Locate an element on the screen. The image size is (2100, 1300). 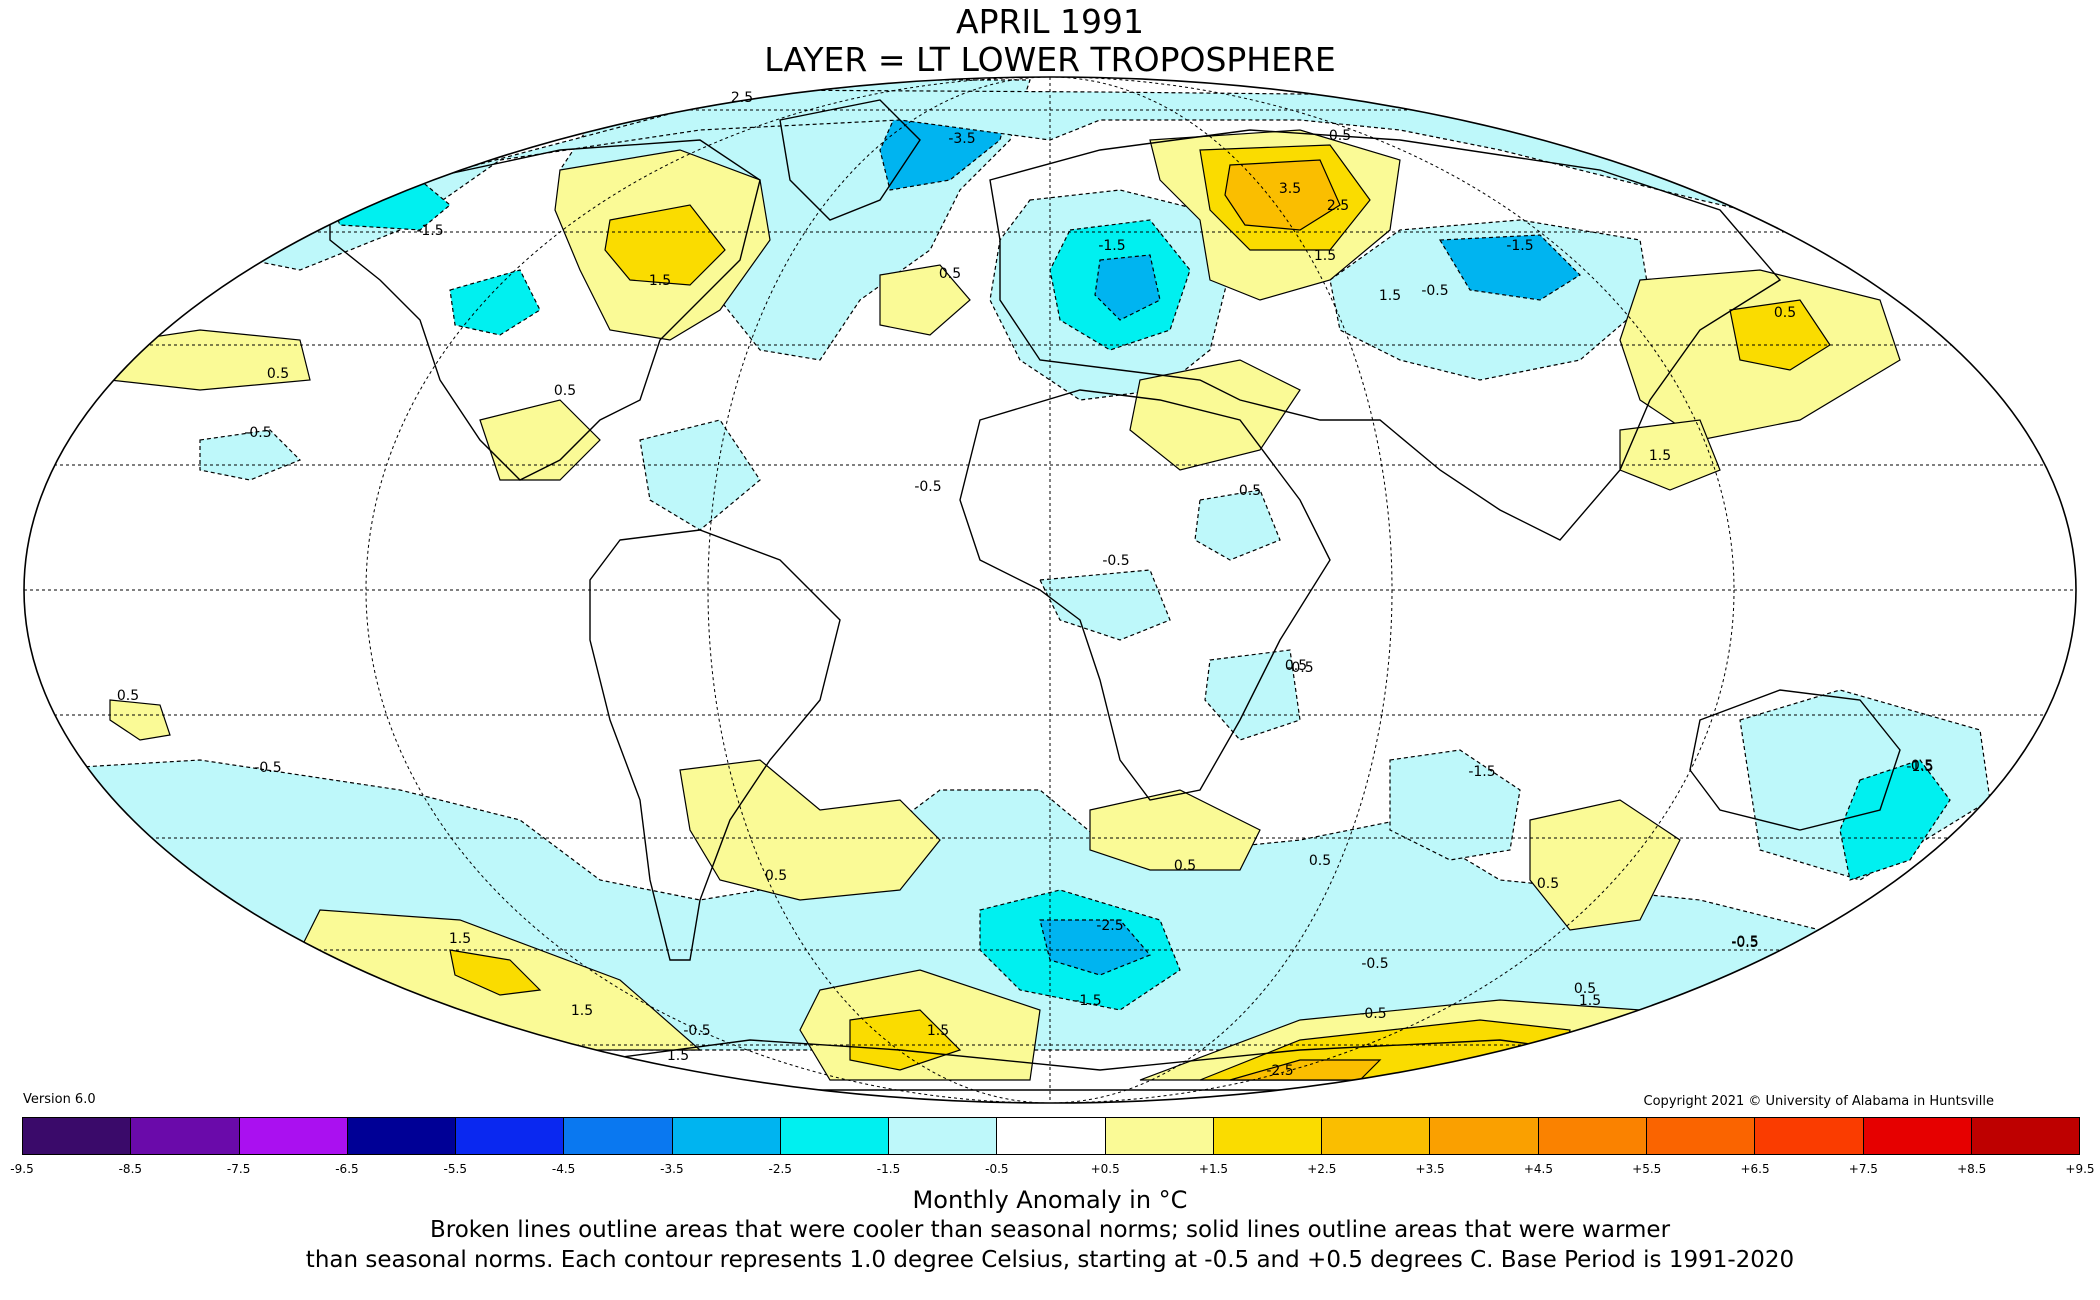
contour-label: -2.5 is located at coordinates (1109, 926).